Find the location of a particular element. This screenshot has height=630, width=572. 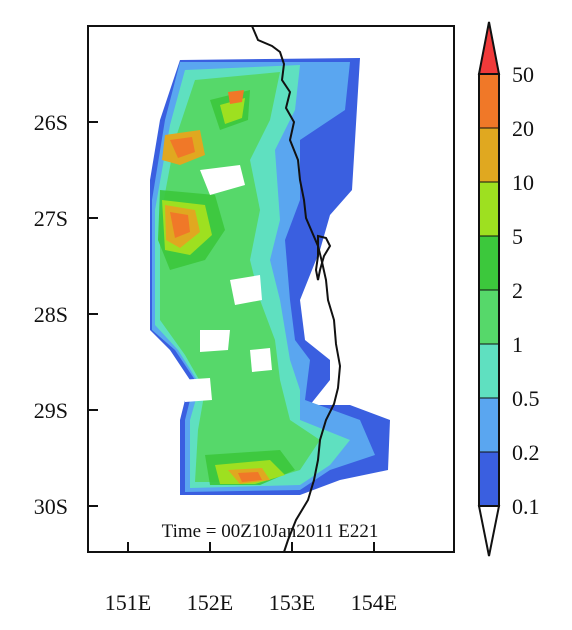

colorbar-over-arrow is located at coordinates (489, 48).